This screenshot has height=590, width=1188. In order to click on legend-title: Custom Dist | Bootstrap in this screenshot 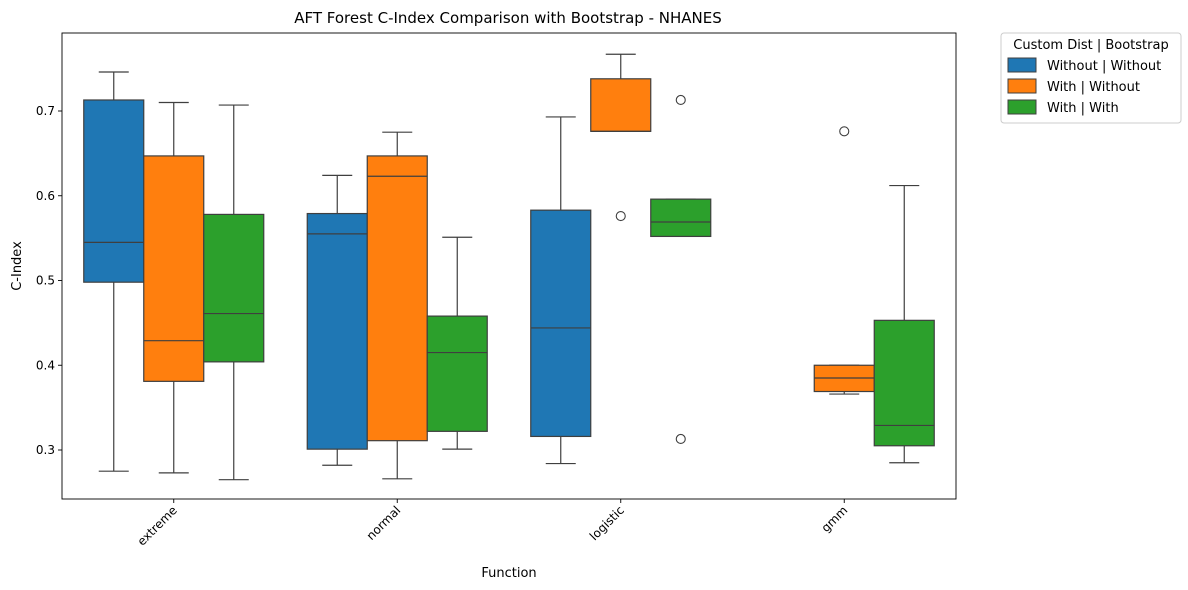, I will do `click(1090, 45)`.